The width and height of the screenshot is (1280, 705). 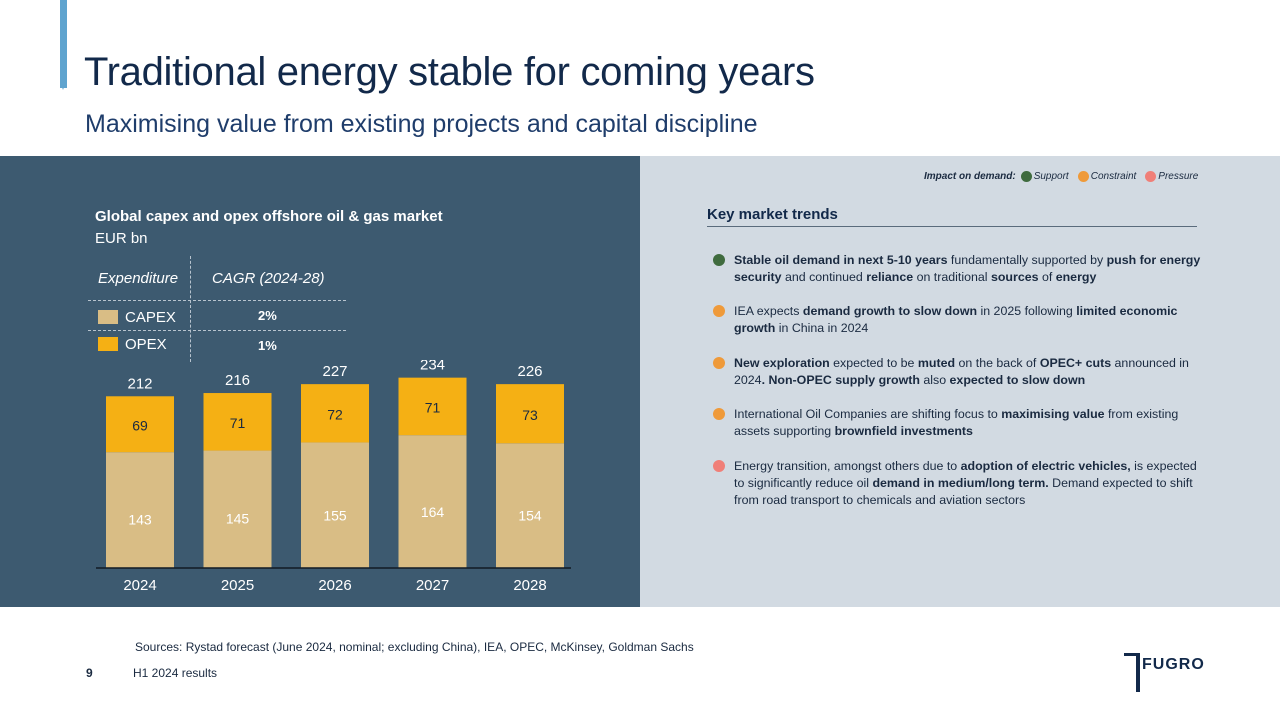 I want to click on impact-legend-label: Impact on demand:, so click(x=970, y=176).